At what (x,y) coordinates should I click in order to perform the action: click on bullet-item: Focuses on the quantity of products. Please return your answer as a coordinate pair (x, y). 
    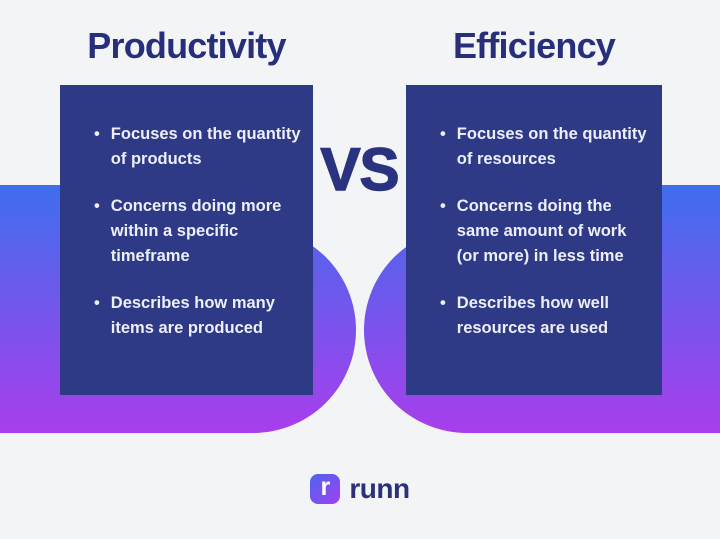
    Looking at the image, I should click on (197, 147).